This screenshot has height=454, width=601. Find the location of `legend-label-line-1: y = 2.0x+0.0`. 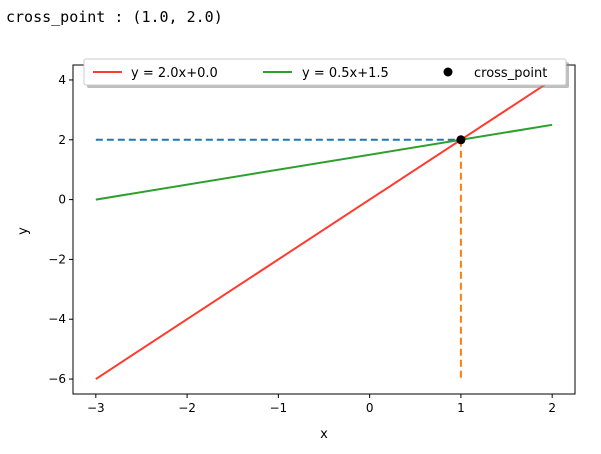

legend-label-line-1: y = 2.0x+0.0 is located at coordinates (174, 73).